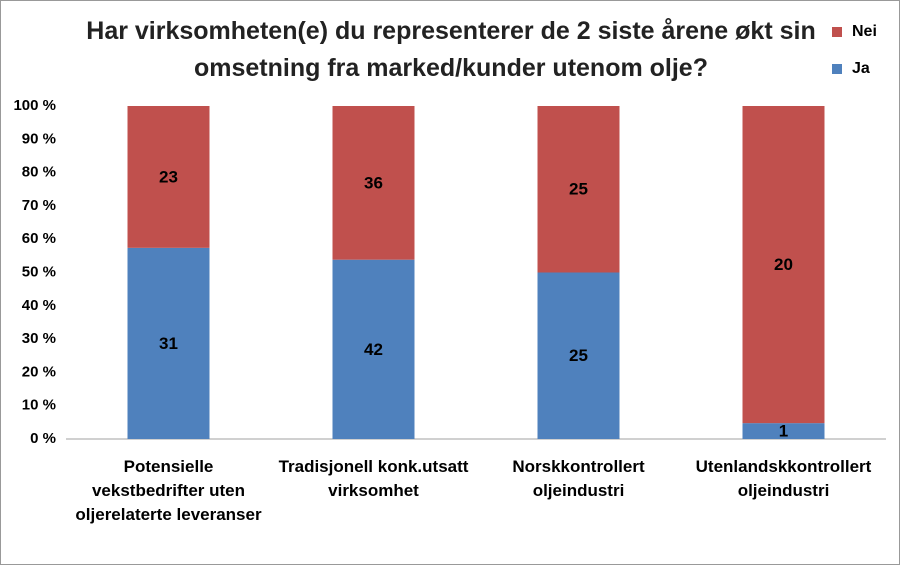 Image resolution: width=900 pixels, height=566 pixels. Describe the element at coordinates (373, 478) in the screenshot. I see `x-tick-label: Tradisjonell konk.utsatt virksomhet` at that location.